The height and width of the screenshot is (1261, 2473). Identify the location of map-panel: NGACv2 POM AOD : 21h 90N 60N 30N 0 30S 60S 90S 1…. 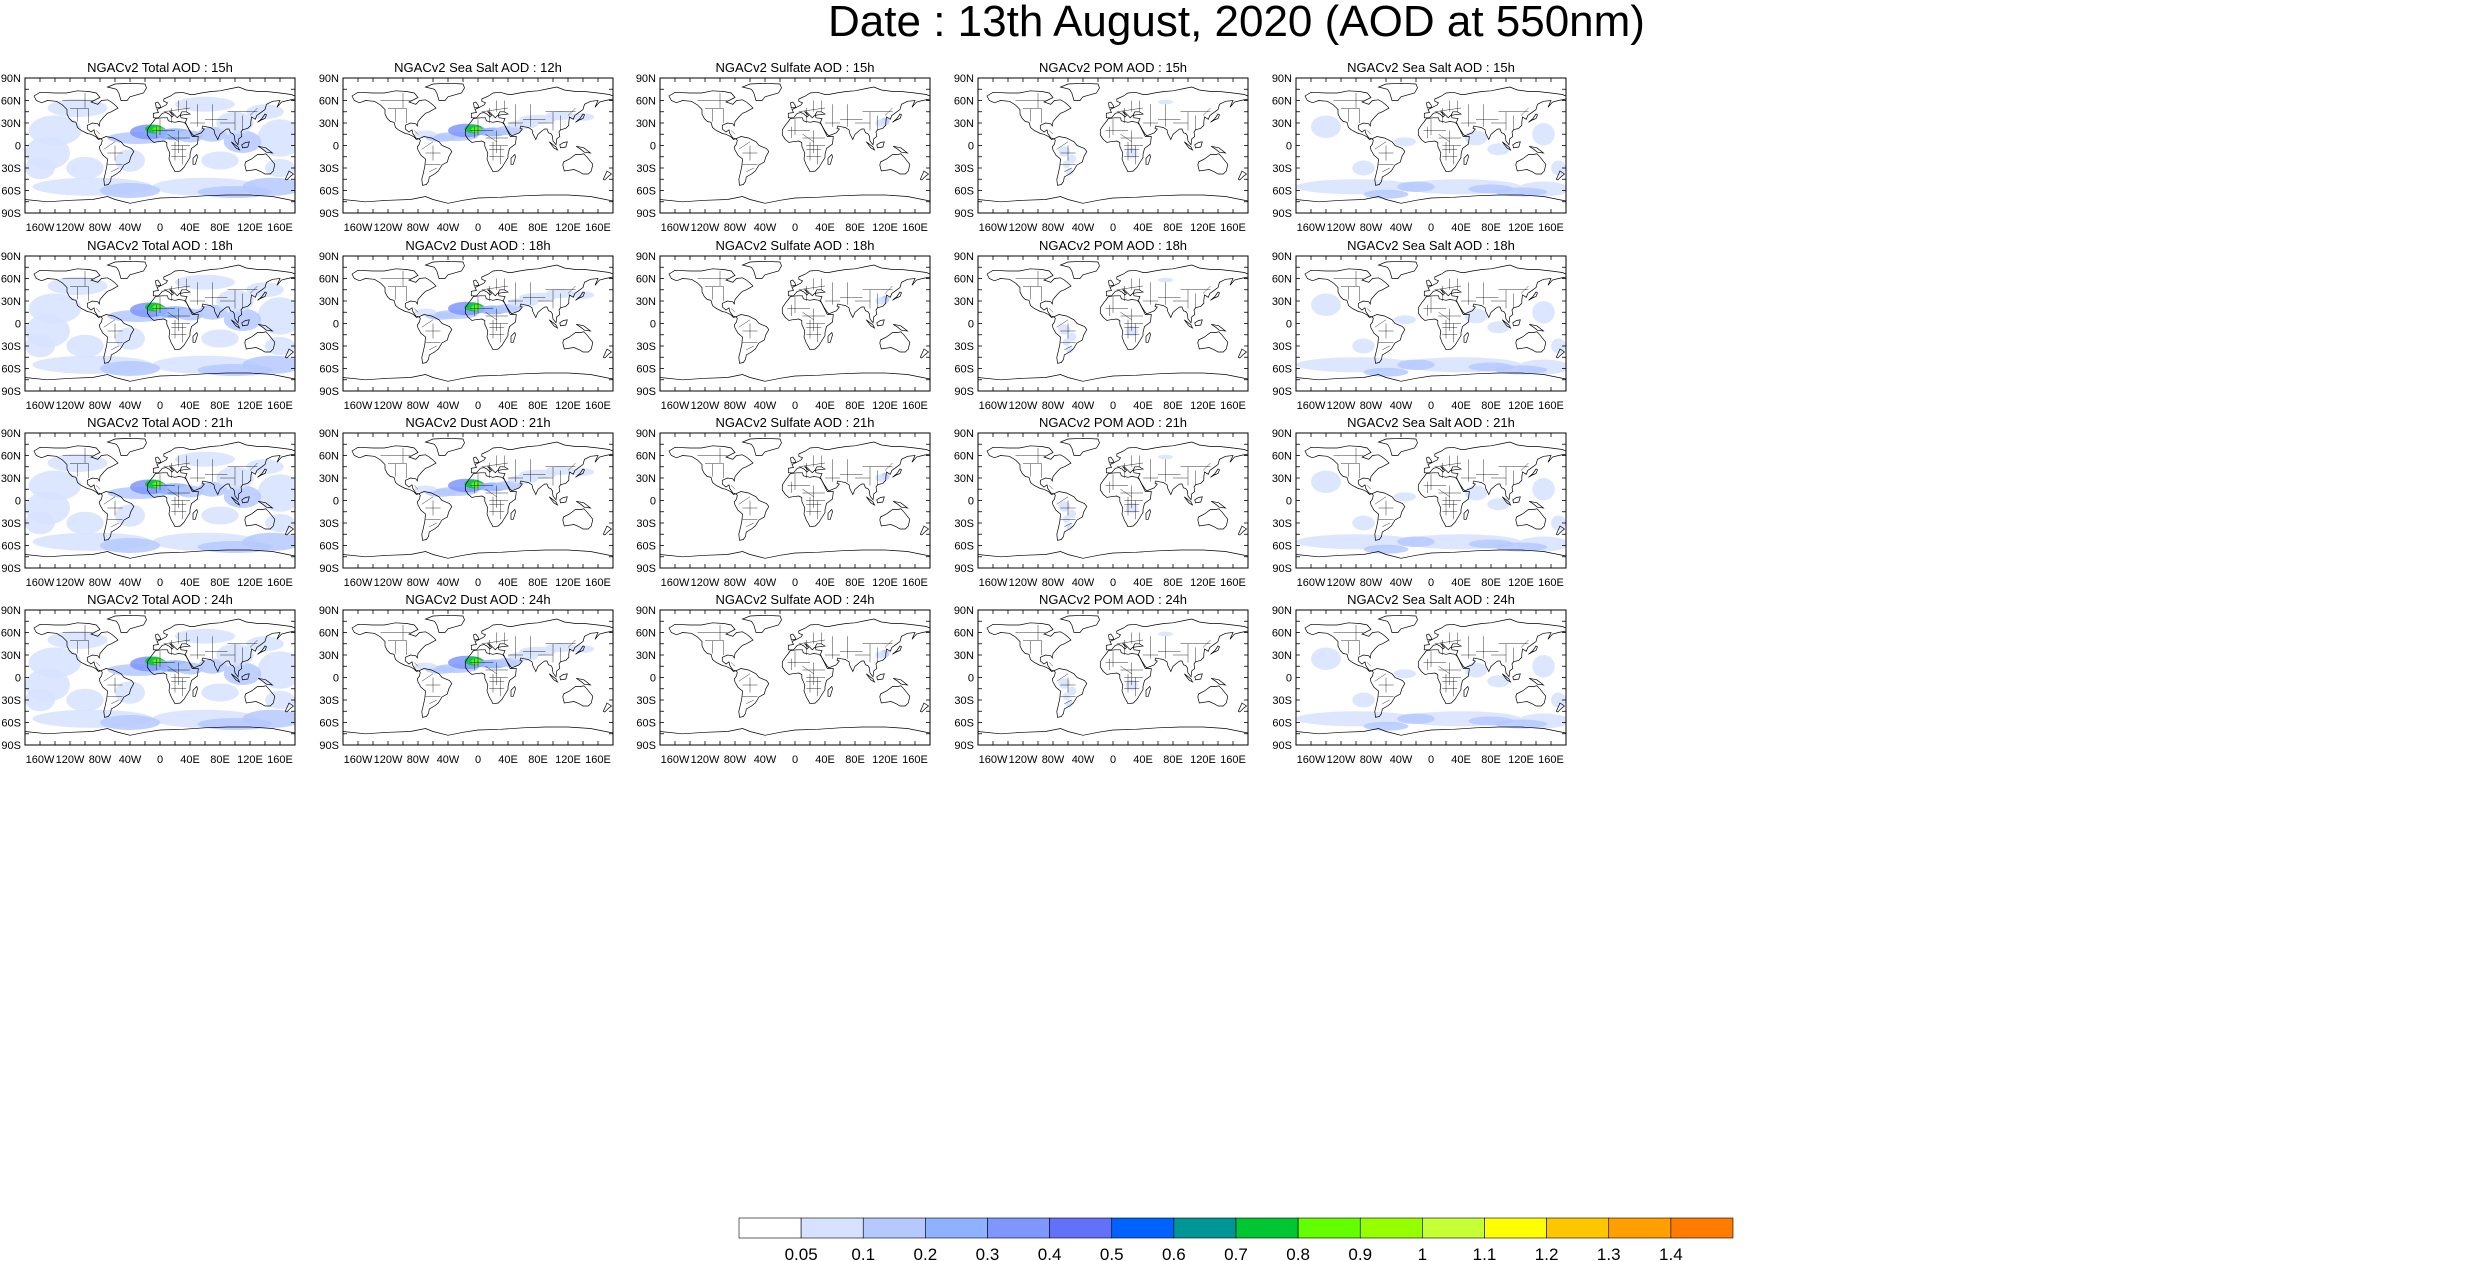
(1101, 502).